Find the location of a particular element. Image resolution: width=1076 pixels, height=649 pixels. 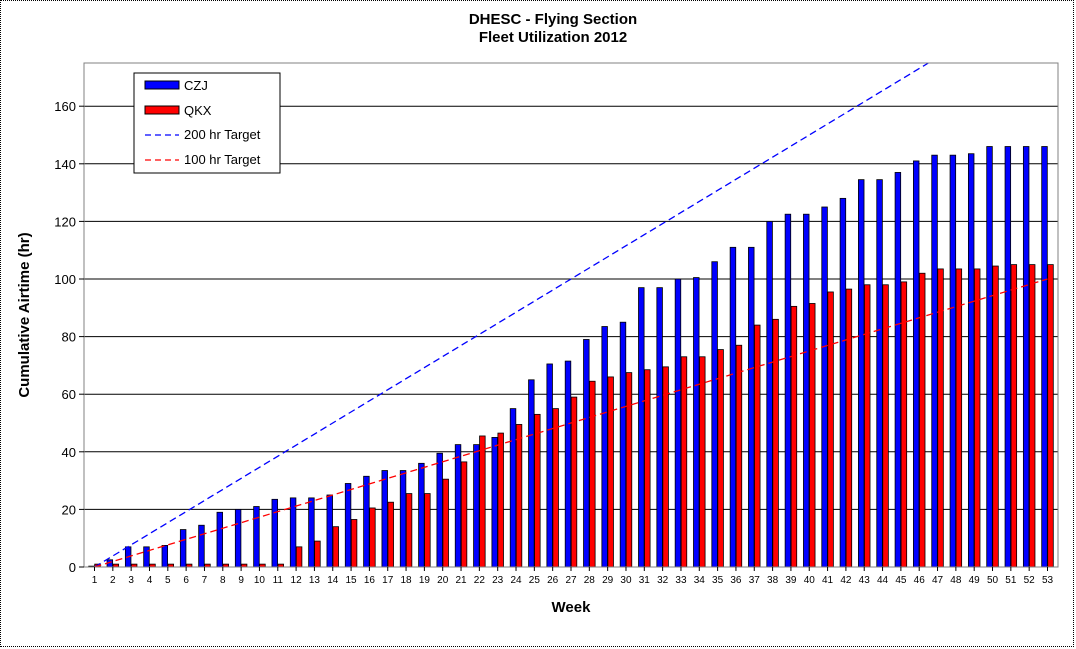

legend-box is located at coordinates (207, 123).